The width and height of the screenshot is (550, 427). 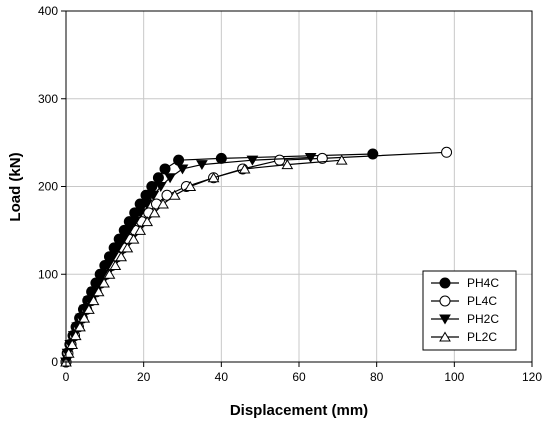 I want to click on x-tick-label: 0, so click(x=66, y=377).